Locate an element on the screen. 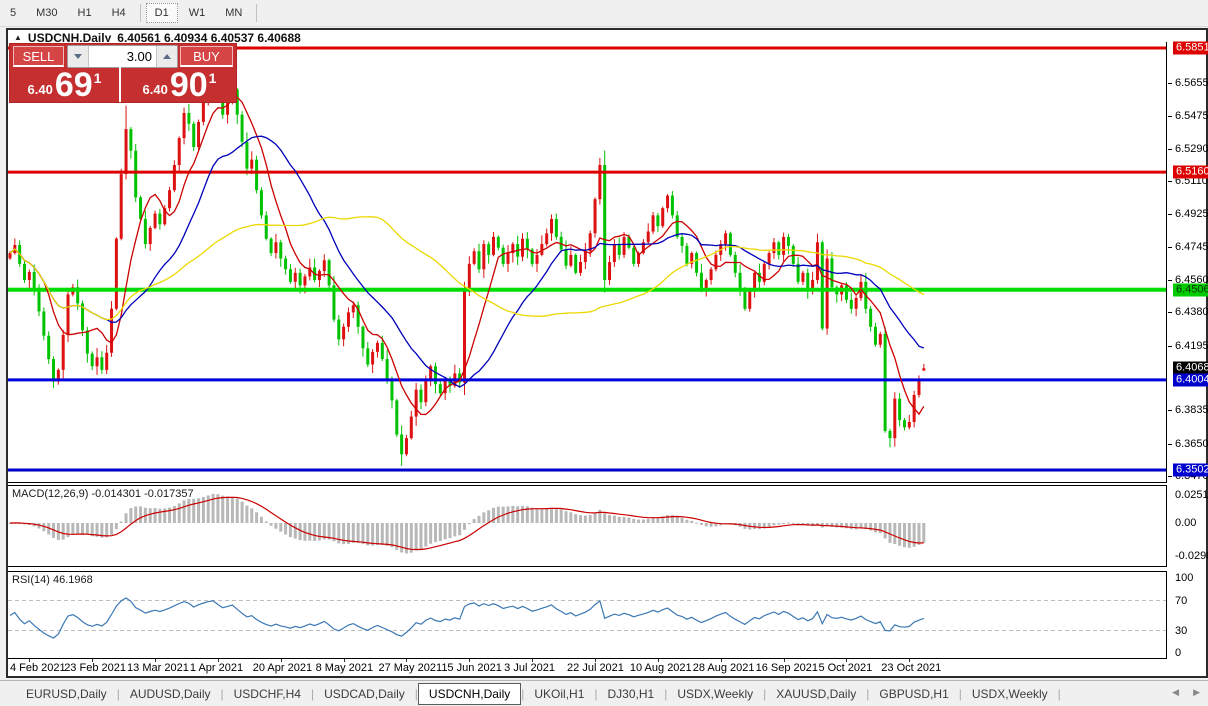  triangle-up-icon is located at coordinates (167, 56).